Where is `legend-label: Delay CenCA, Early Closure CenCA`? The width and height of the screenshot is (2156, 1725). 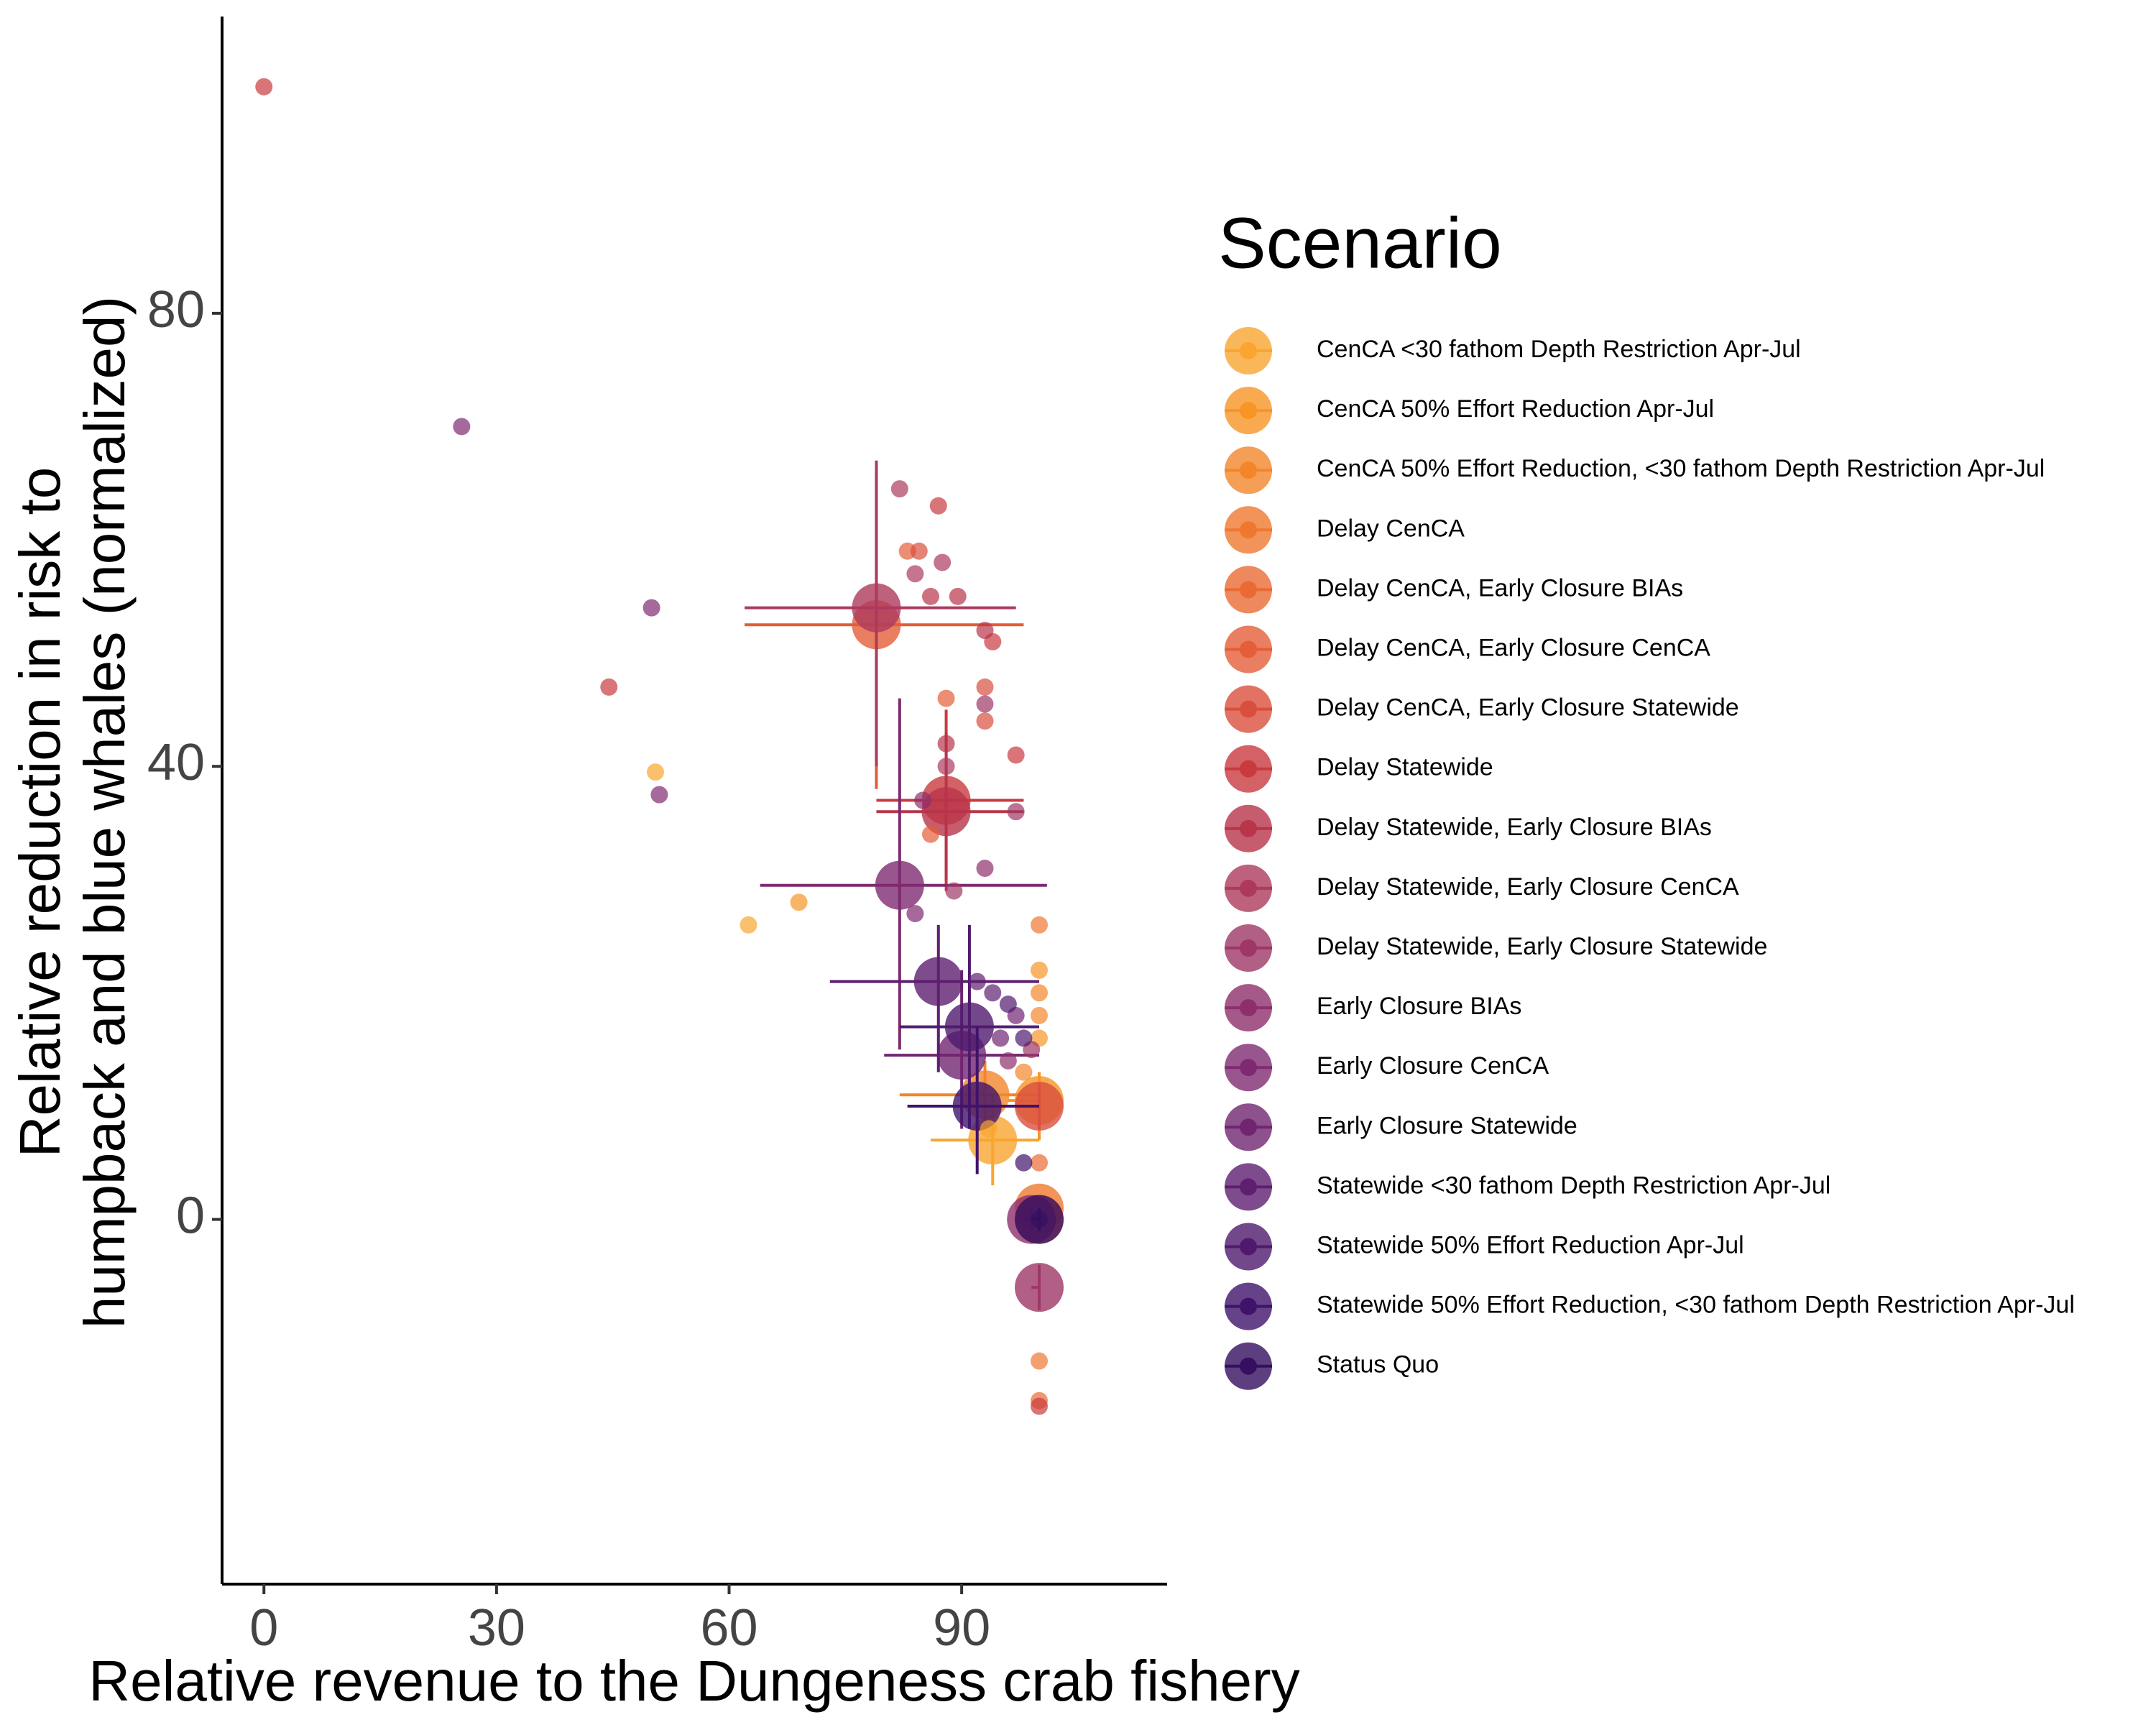 legend-label: Delay CenCA, Early Closure CenCA is located at coordinates (1513, 647).